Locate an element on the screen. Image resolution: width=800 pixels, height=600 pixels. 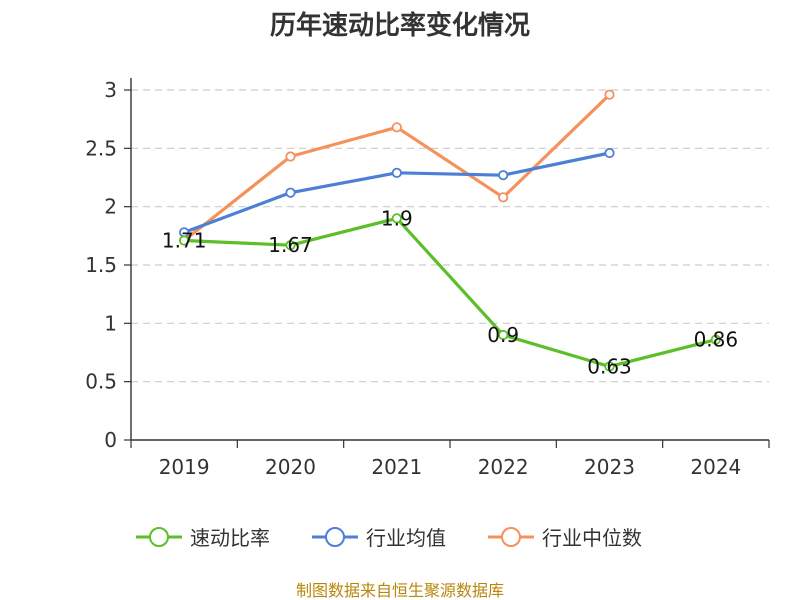
x-tick-label: 2020 is located at coordinates (290, 467).